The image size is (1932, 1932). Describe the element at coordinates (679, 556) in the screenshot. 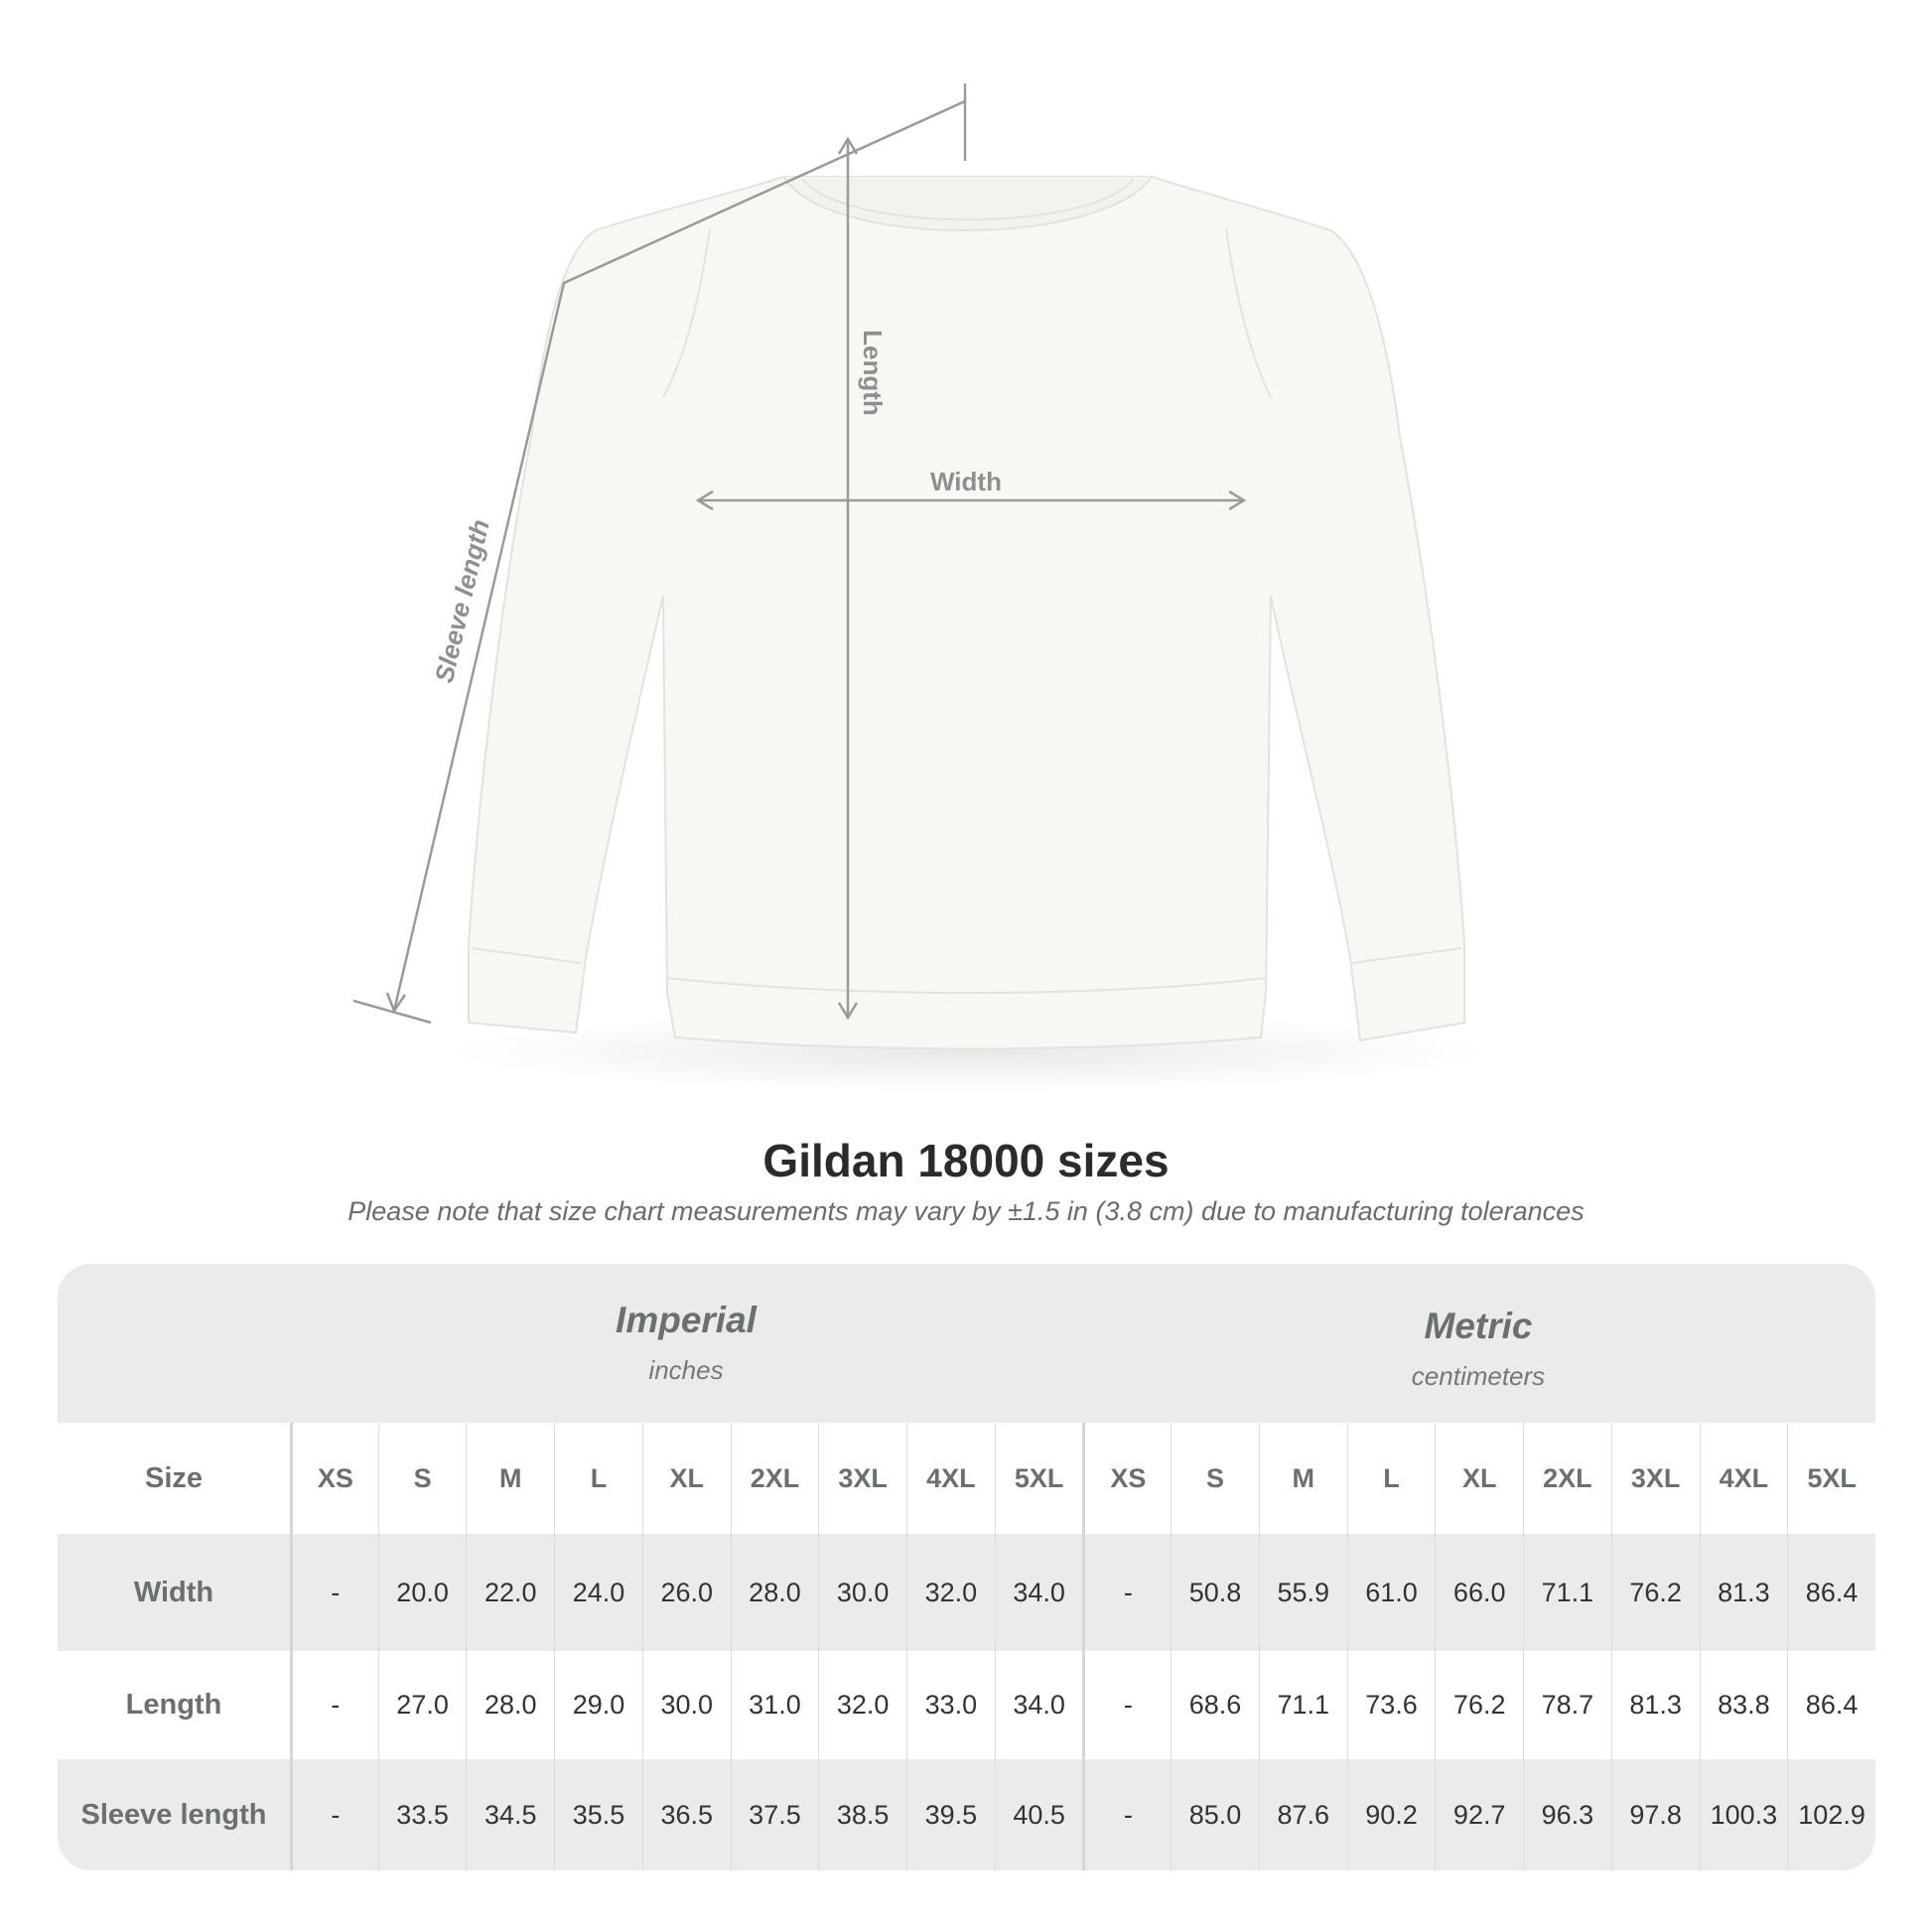

I see `sleeve-line` at that location.